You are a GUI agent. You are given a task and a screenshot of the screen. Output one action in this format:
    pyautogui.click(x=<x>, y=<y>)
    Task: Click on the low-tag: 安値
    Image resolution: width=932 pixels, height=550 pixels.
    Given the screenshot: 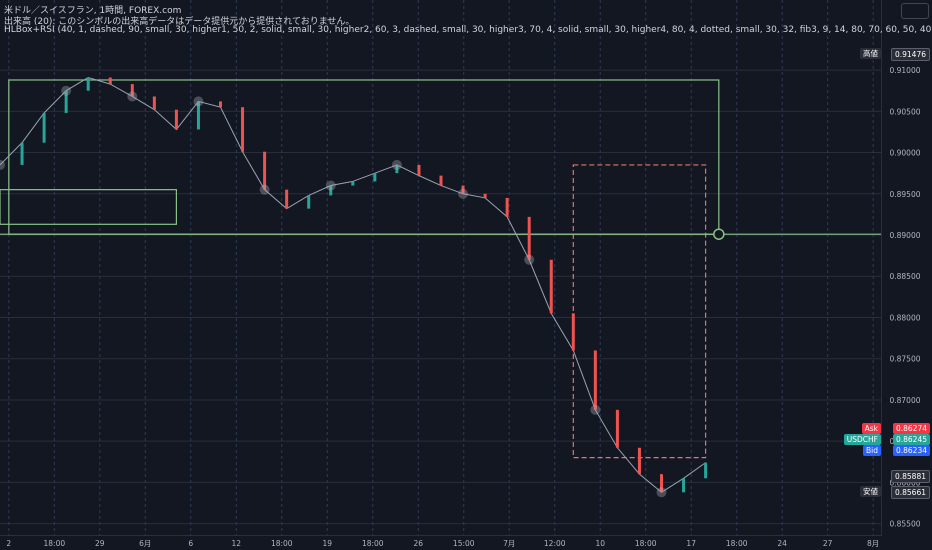 What is the action you would take?
    pyautogui.click(x=870, y=491)
    